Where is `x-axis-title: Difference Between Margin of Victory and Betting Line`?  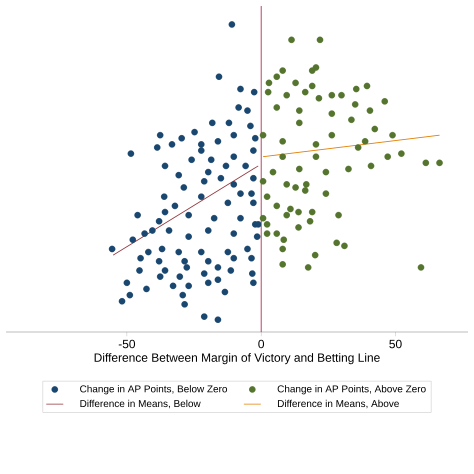 x-axis-title: Difference Between Margin of Victory and Betting Line is located at coordinates (237, 358).